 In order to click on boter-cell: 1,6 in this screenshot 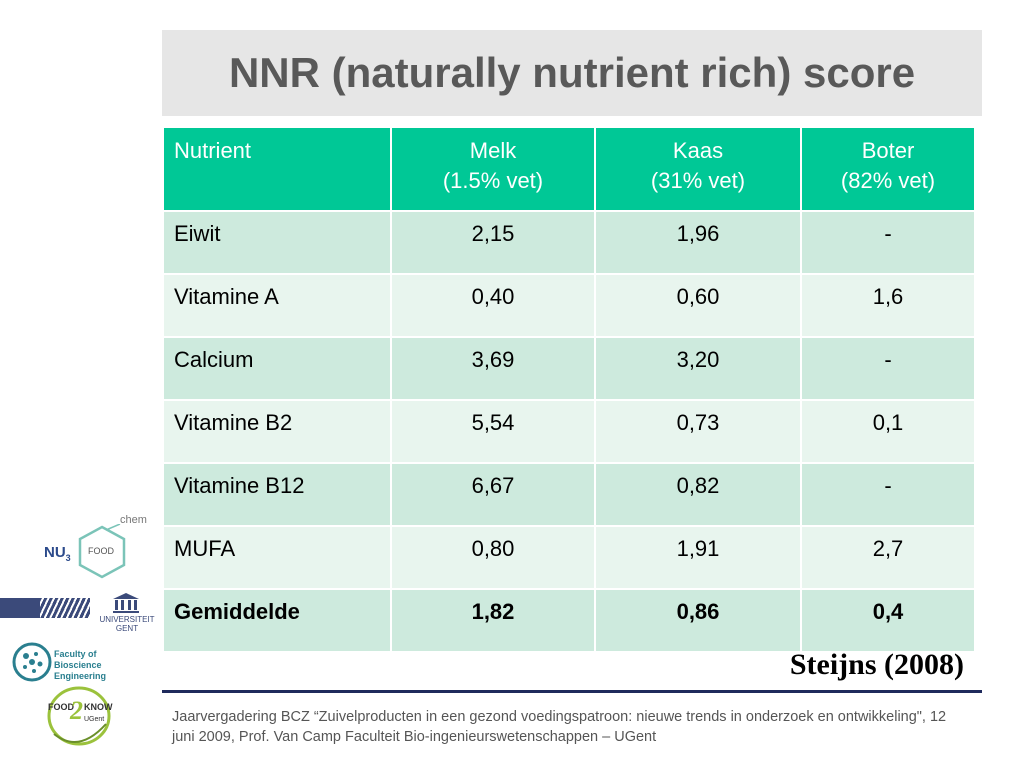, I will do `click(888, 305)`.